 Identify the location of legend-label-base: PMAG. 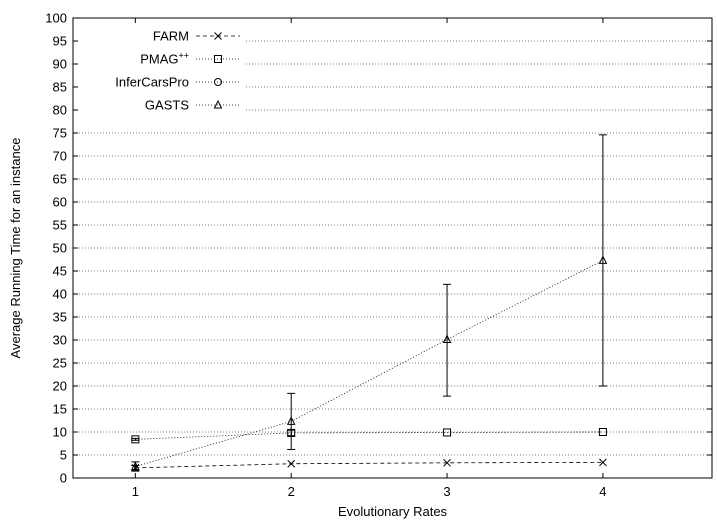
(159, 59).